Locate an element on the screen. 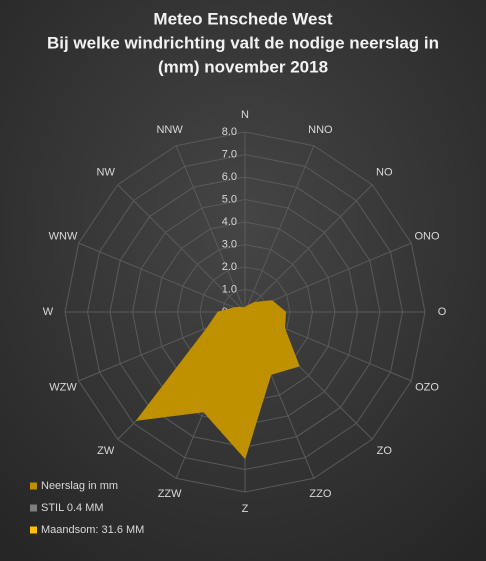  category-label: N is located at coordinates (245, 115).